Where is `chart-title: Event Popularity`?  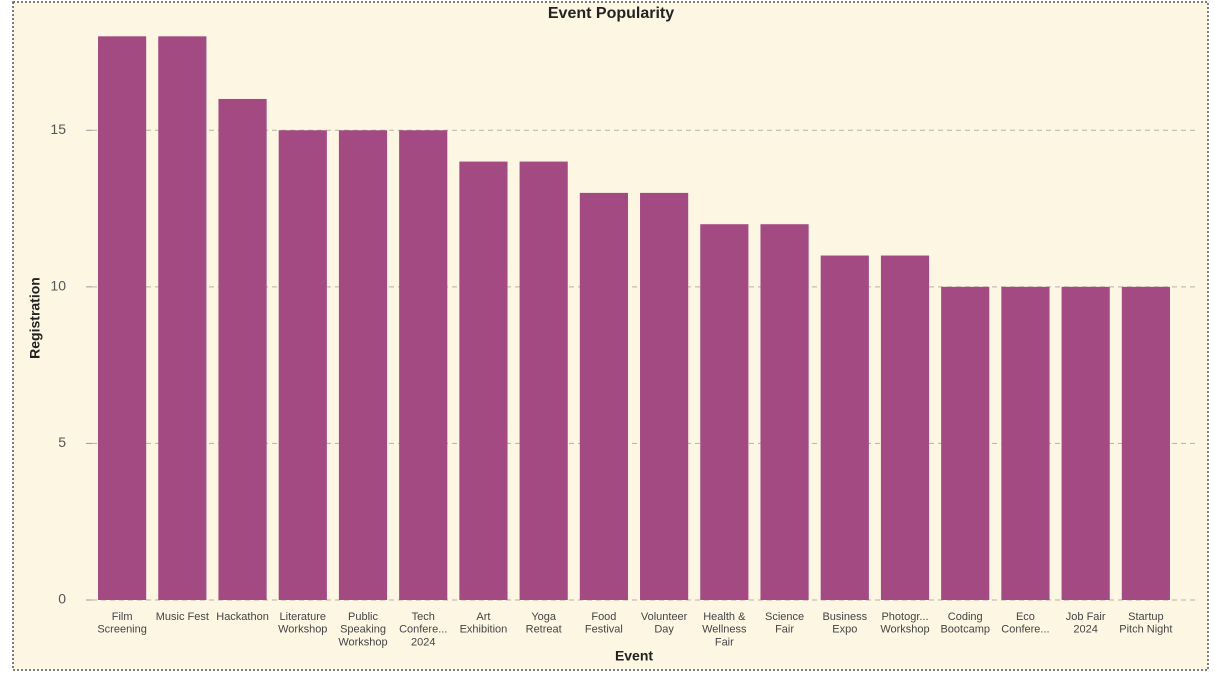 chart-title: Event Popularity is located at coordinates (611, 13).